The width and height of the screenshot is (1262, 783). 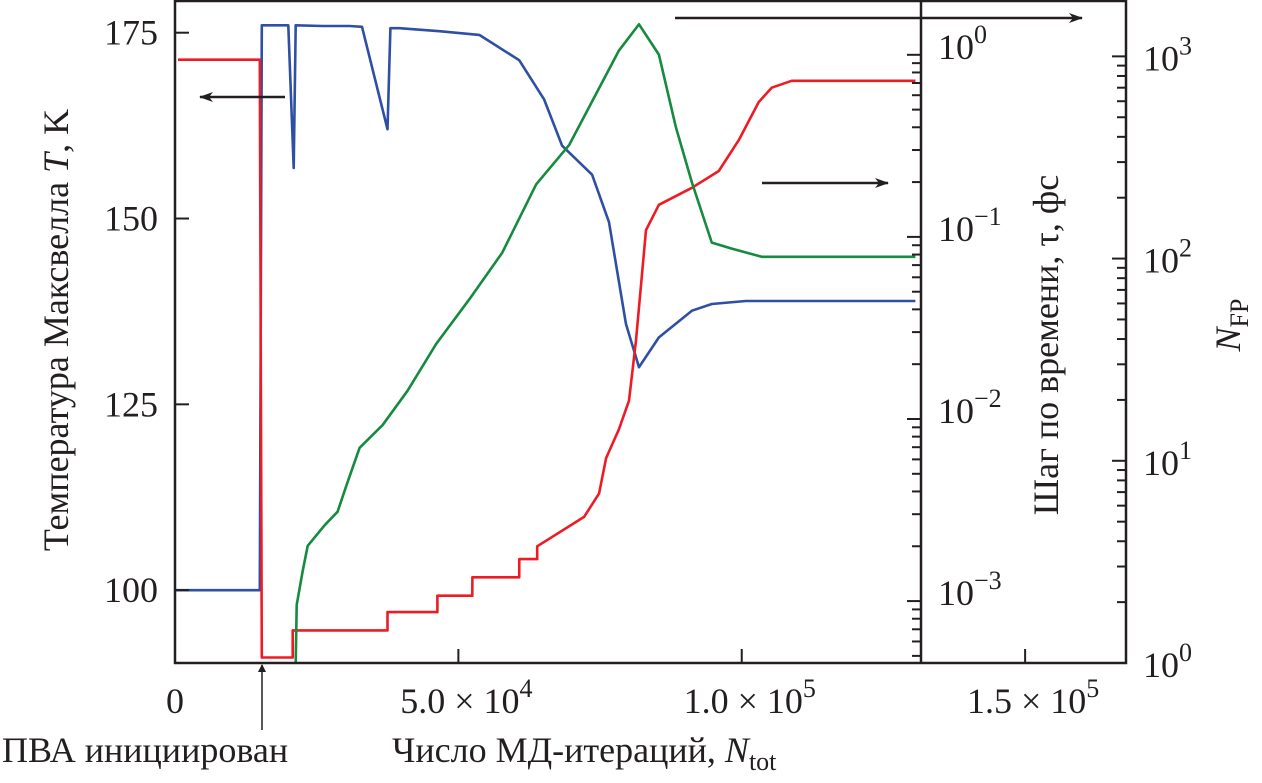 I want to click on x-tick-label: 0, so click(x=175, y=701).